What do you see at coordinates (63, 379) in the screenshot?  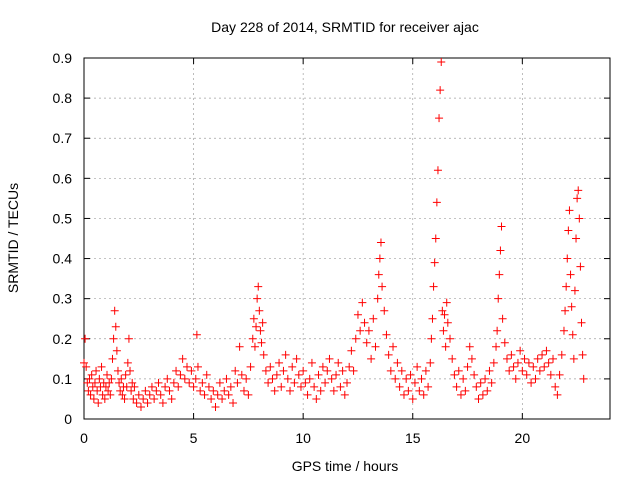 I see `y-tick-label: 0.1` at bounding box center [63, 379].